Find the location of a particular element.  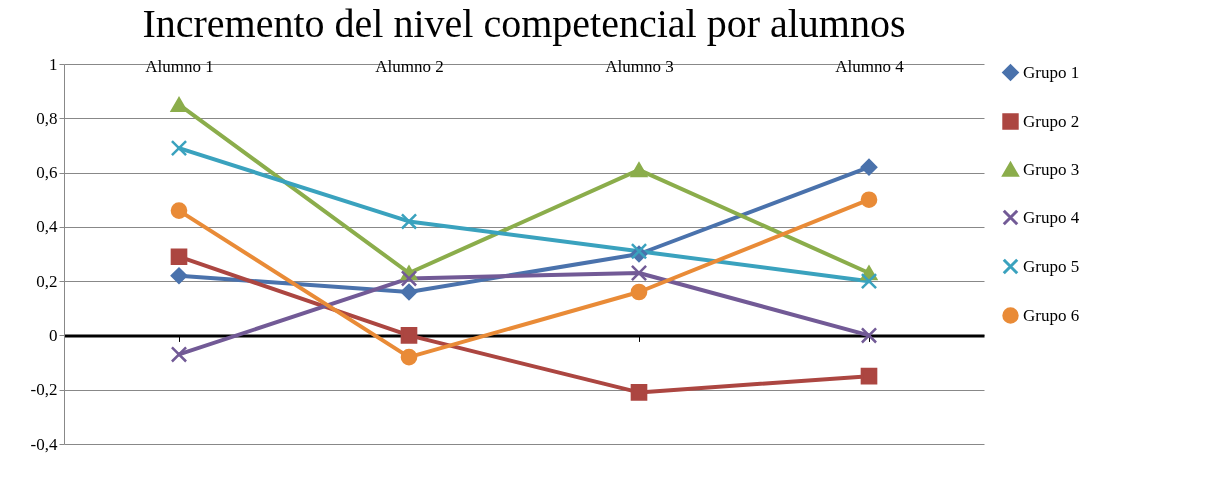

x-tick-label: Alumno 3 is located at coordinates (639, 66).